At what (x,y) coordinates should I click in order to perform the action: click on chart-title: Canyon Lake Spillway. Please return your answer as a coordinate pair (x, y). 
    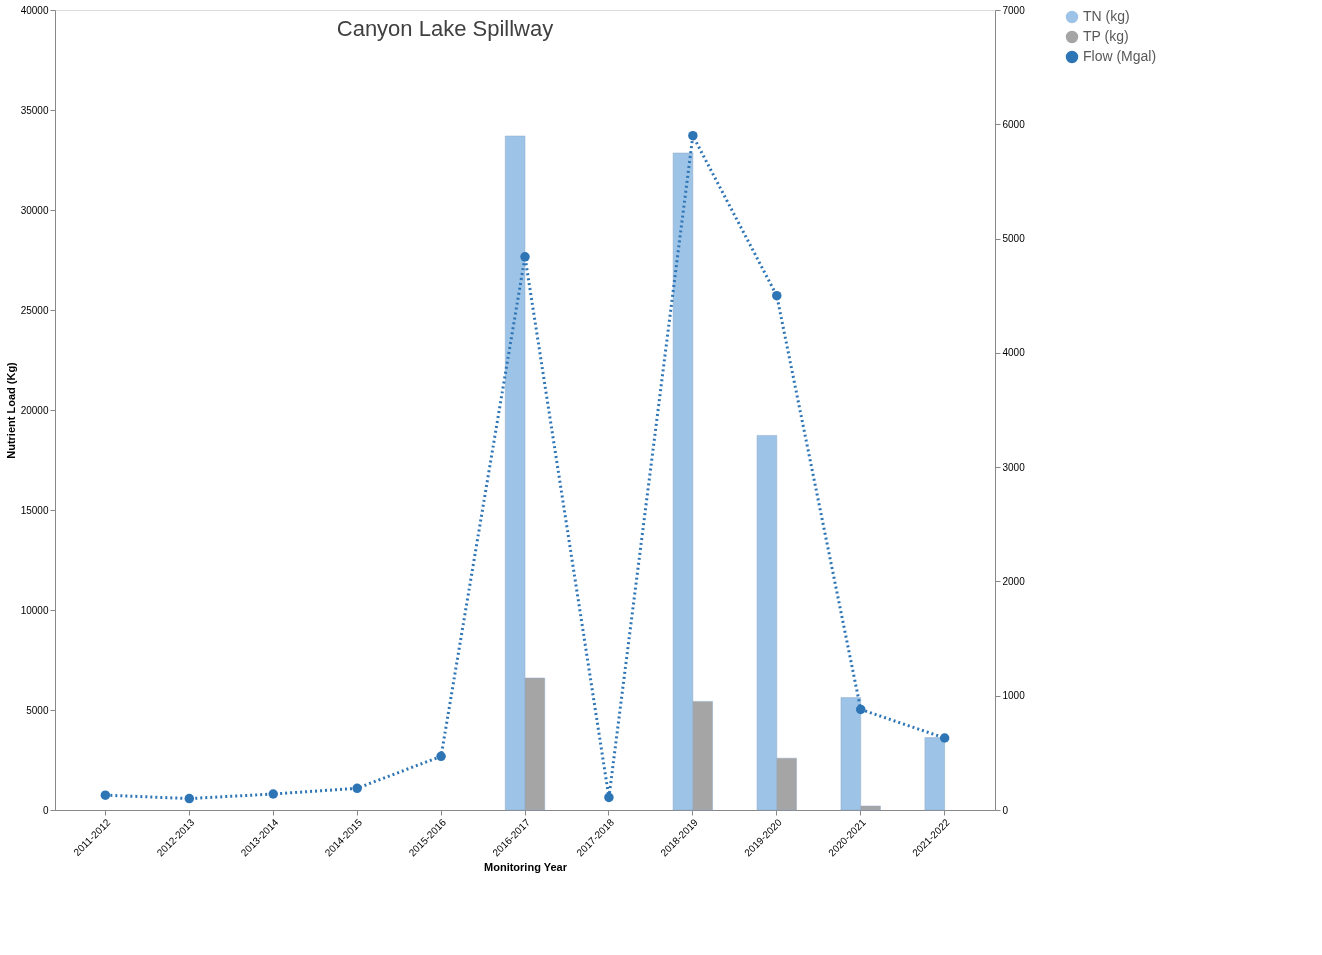
    Looking at the image, I should click on (445, 28).